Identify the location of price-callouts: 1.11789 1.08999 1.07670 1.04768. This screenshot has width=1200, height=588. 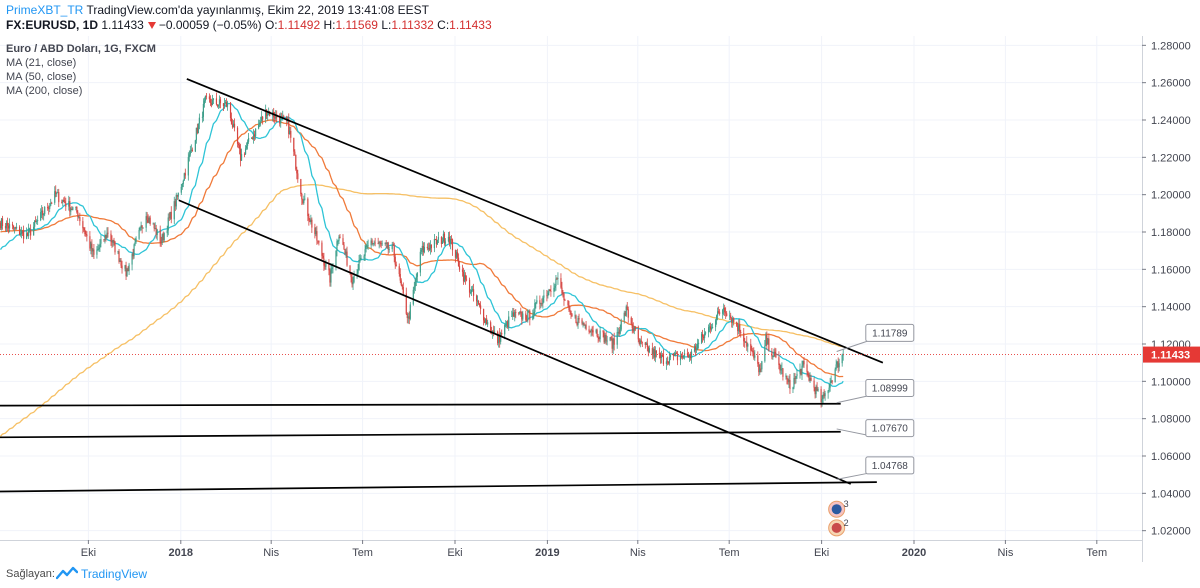
(875, 401).